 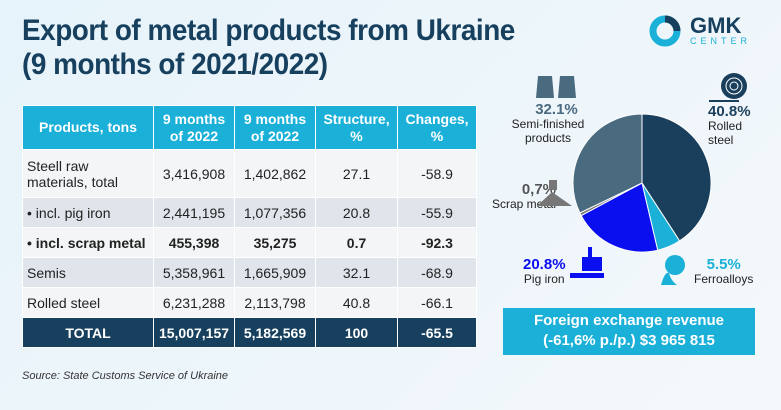 I want to click on ferroalloys-label: 5.5% Ferroalloys, so click(x=724, y=271).